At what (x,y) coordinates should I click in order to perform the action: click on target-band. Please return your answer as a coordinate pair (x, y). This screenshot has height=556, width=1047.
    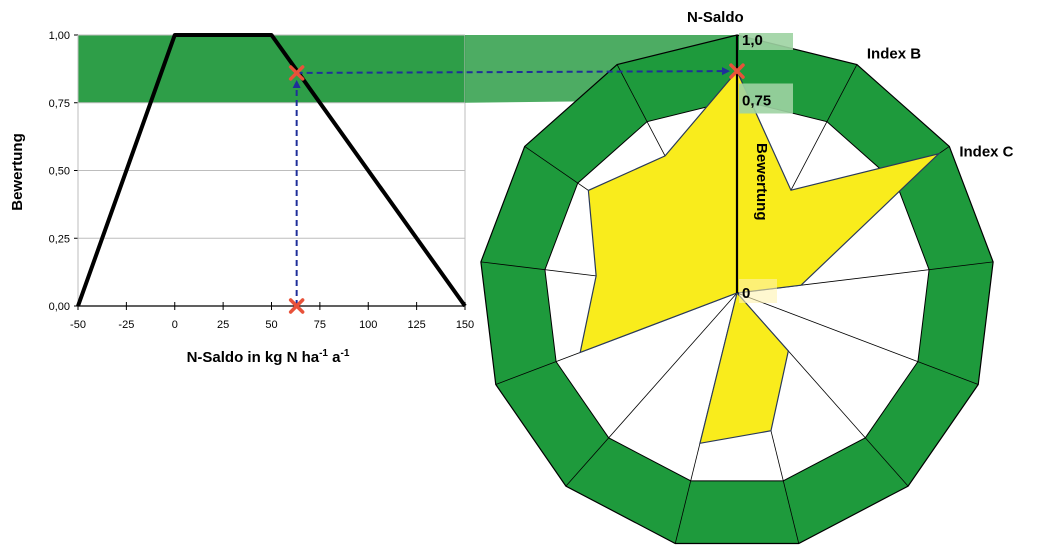
    Looking at the image, I should click on (271, 69).